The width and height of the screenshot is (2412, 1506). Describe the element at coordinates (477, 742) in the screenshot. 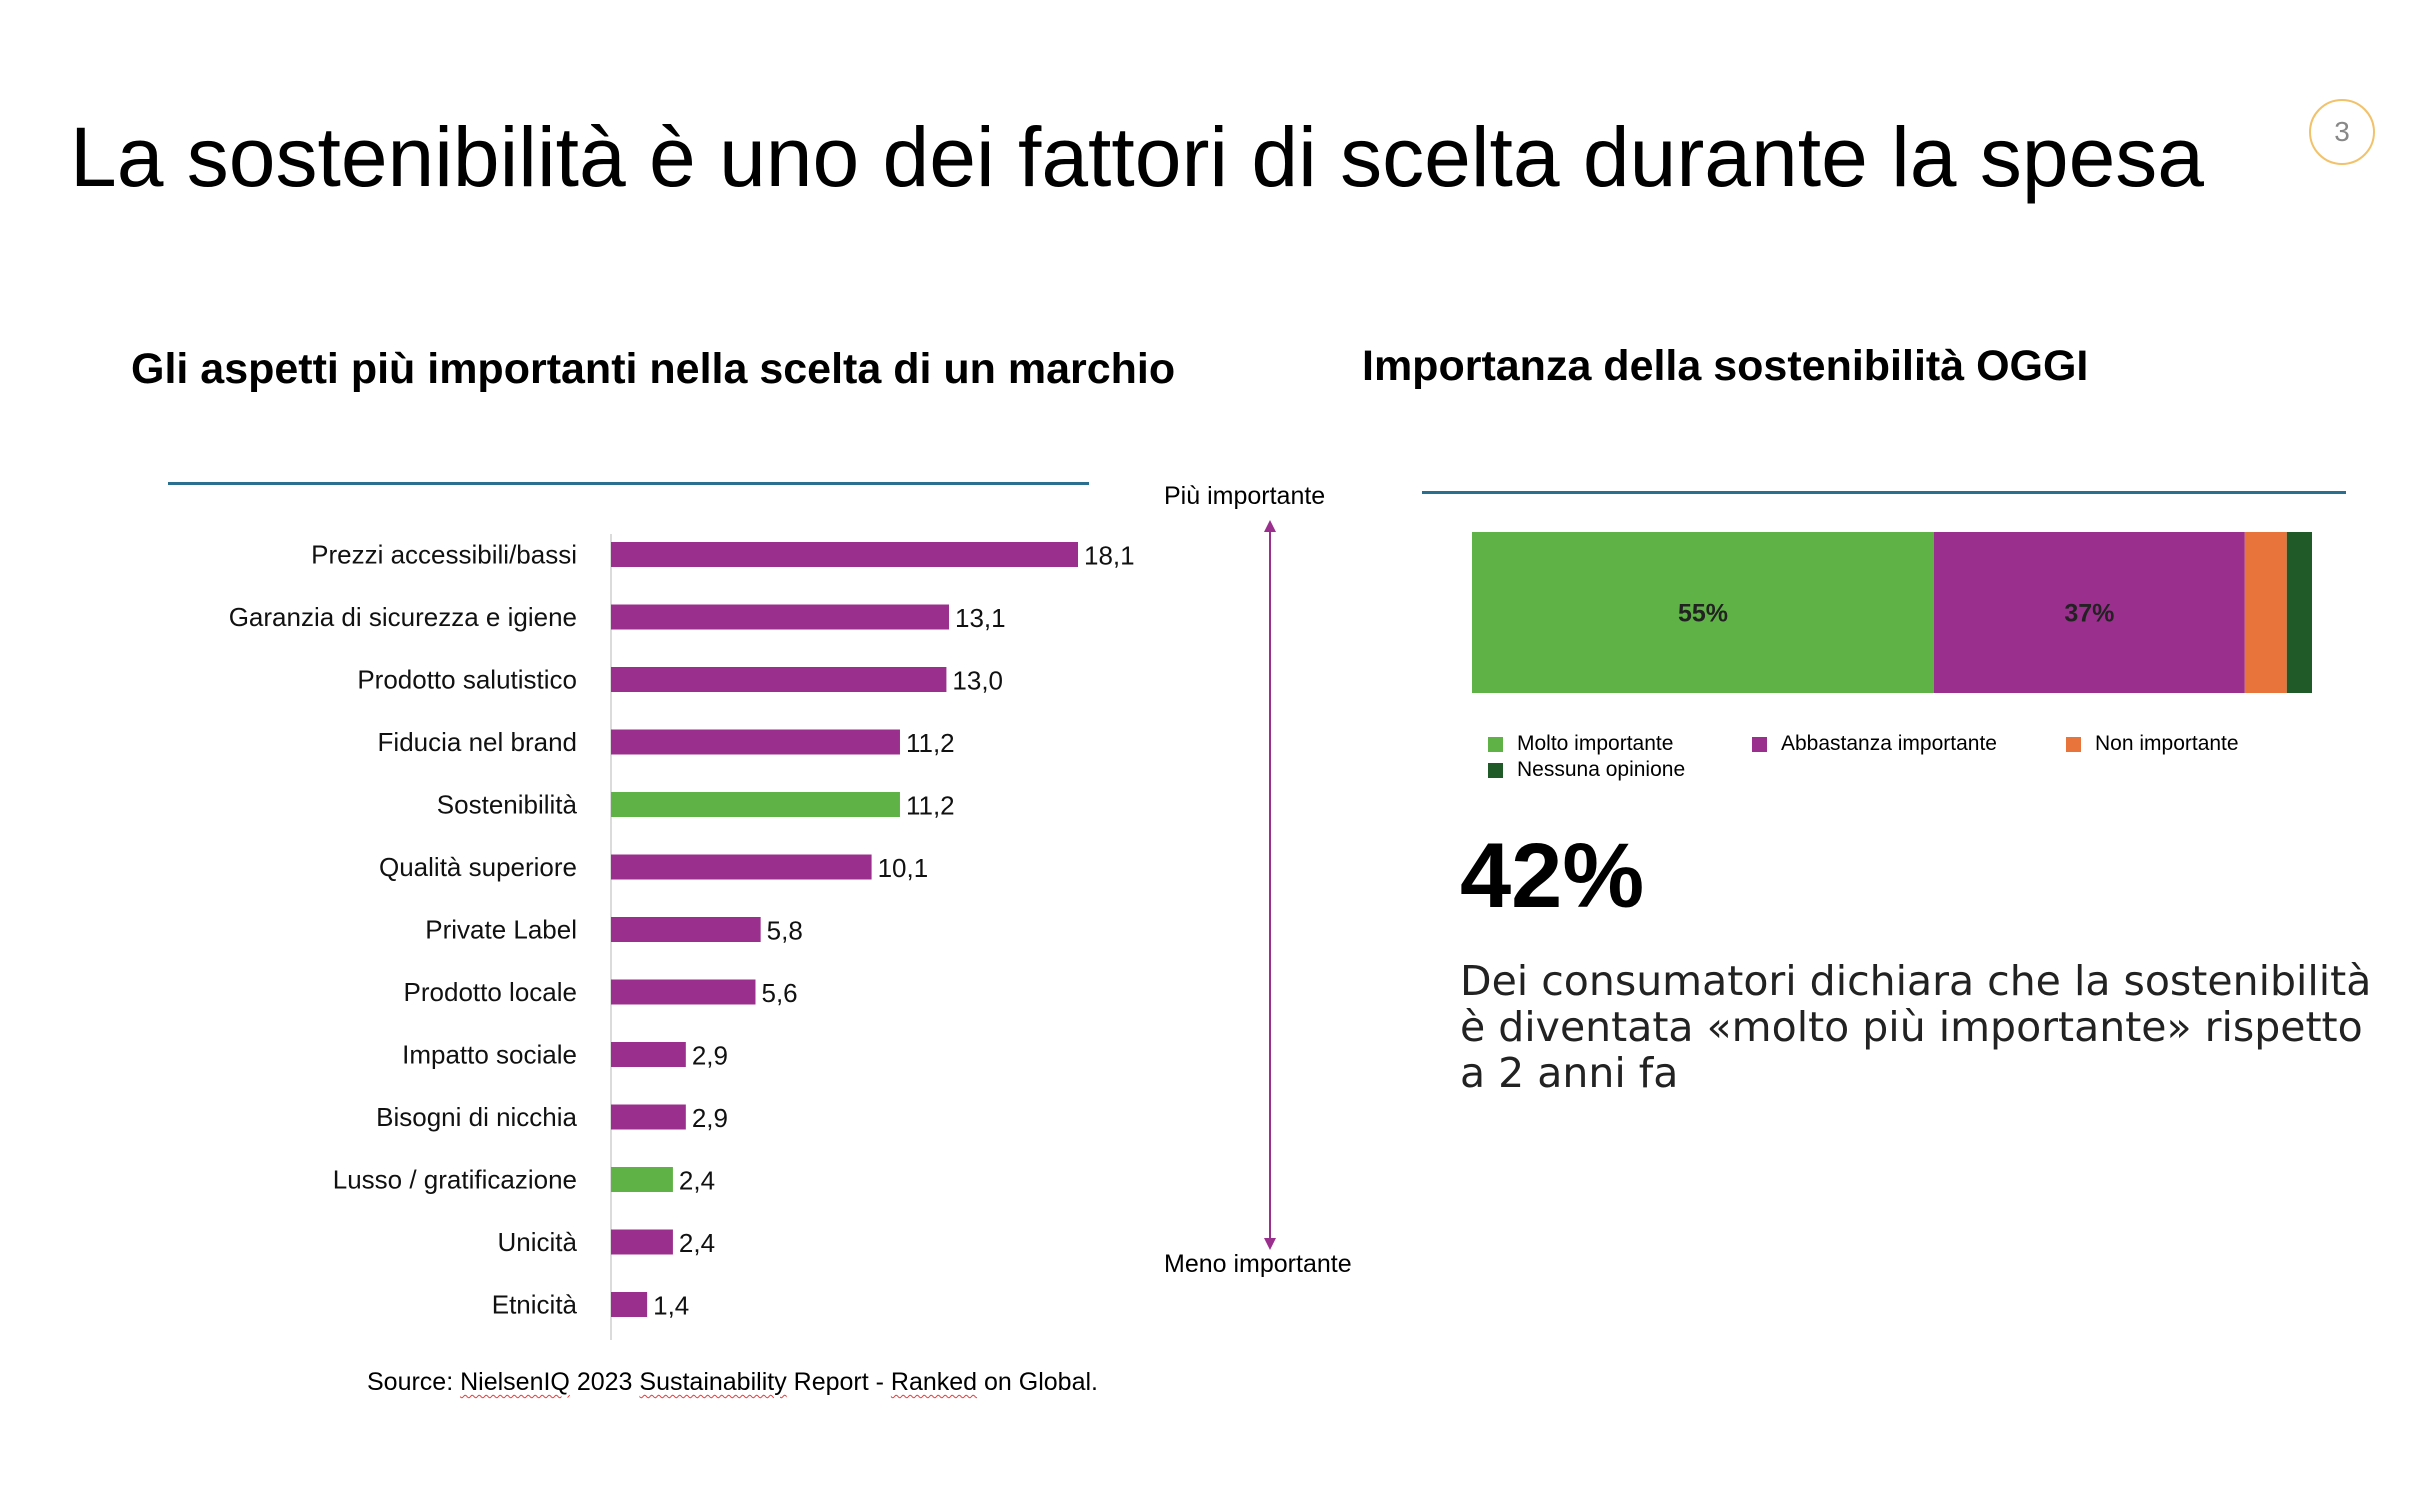

I see `category-label: Fiducia nel brand` at that location.